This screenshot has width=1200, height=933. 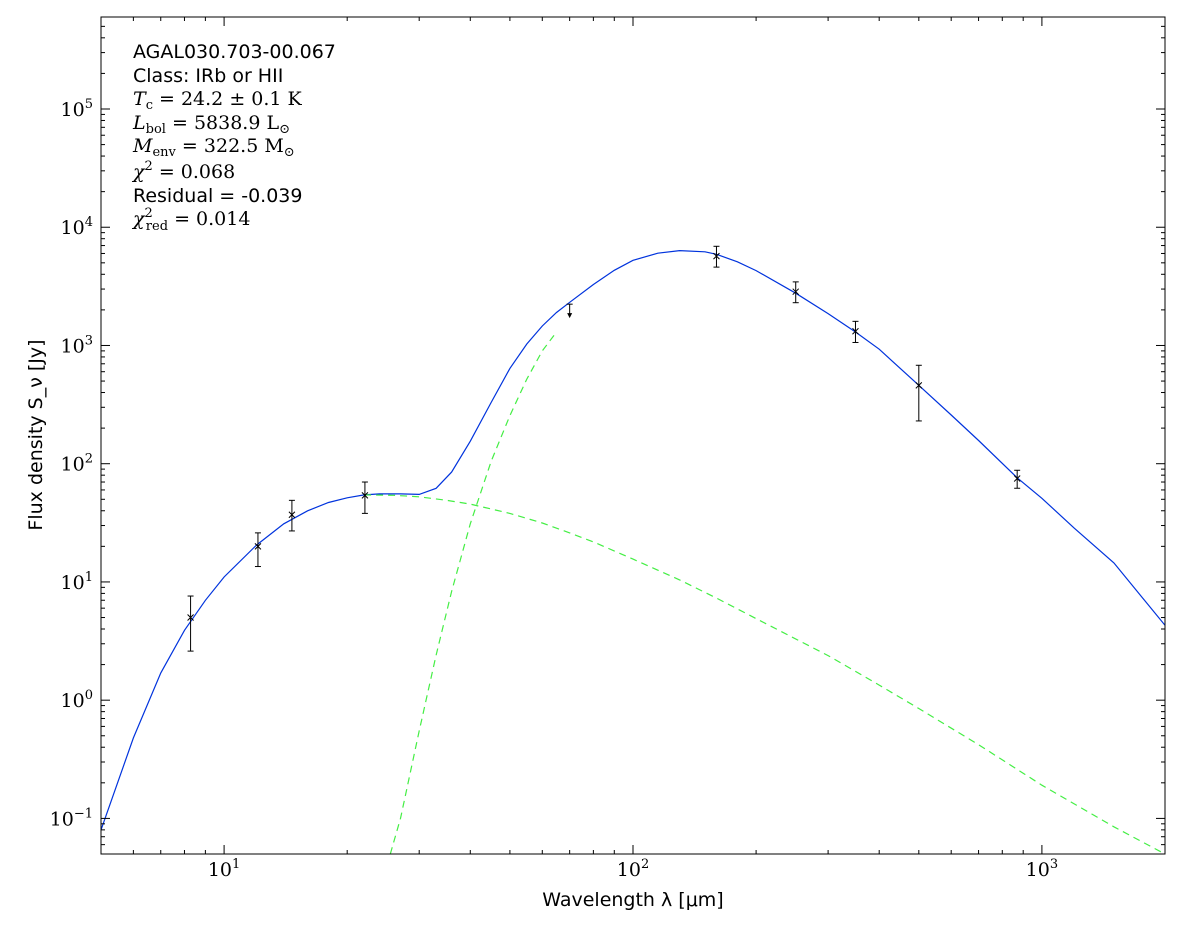 I want to click on upper-limit-point, so click(x=569, y=311).